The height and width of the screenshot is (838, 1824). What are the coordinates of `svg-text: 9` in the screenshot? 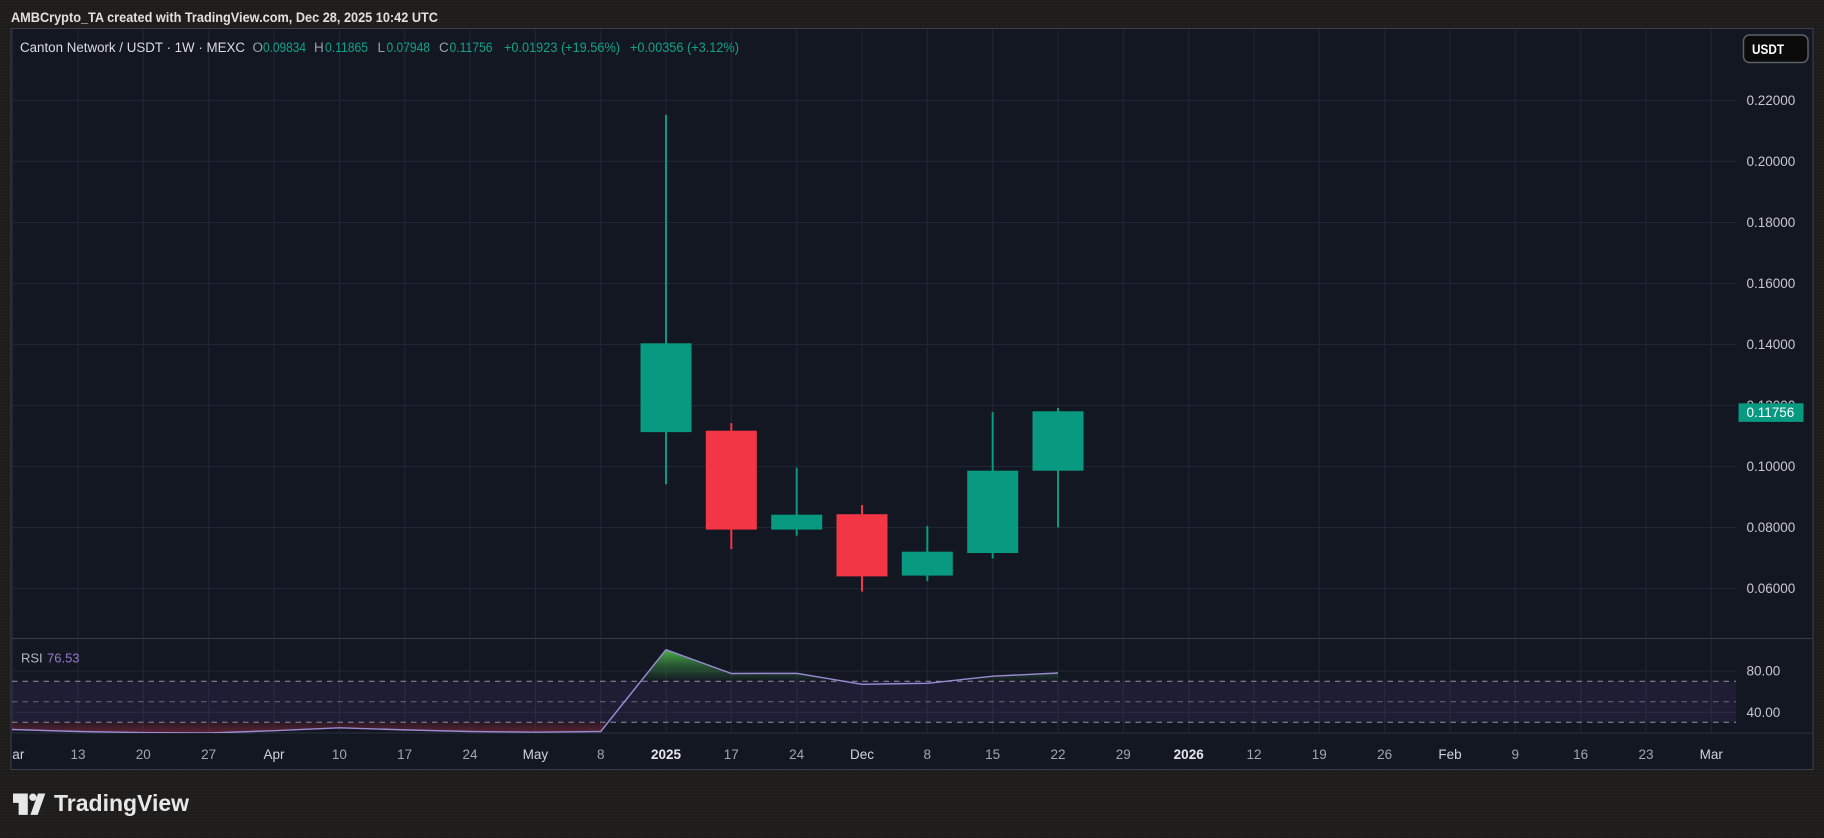 It's located at (1516, 754).